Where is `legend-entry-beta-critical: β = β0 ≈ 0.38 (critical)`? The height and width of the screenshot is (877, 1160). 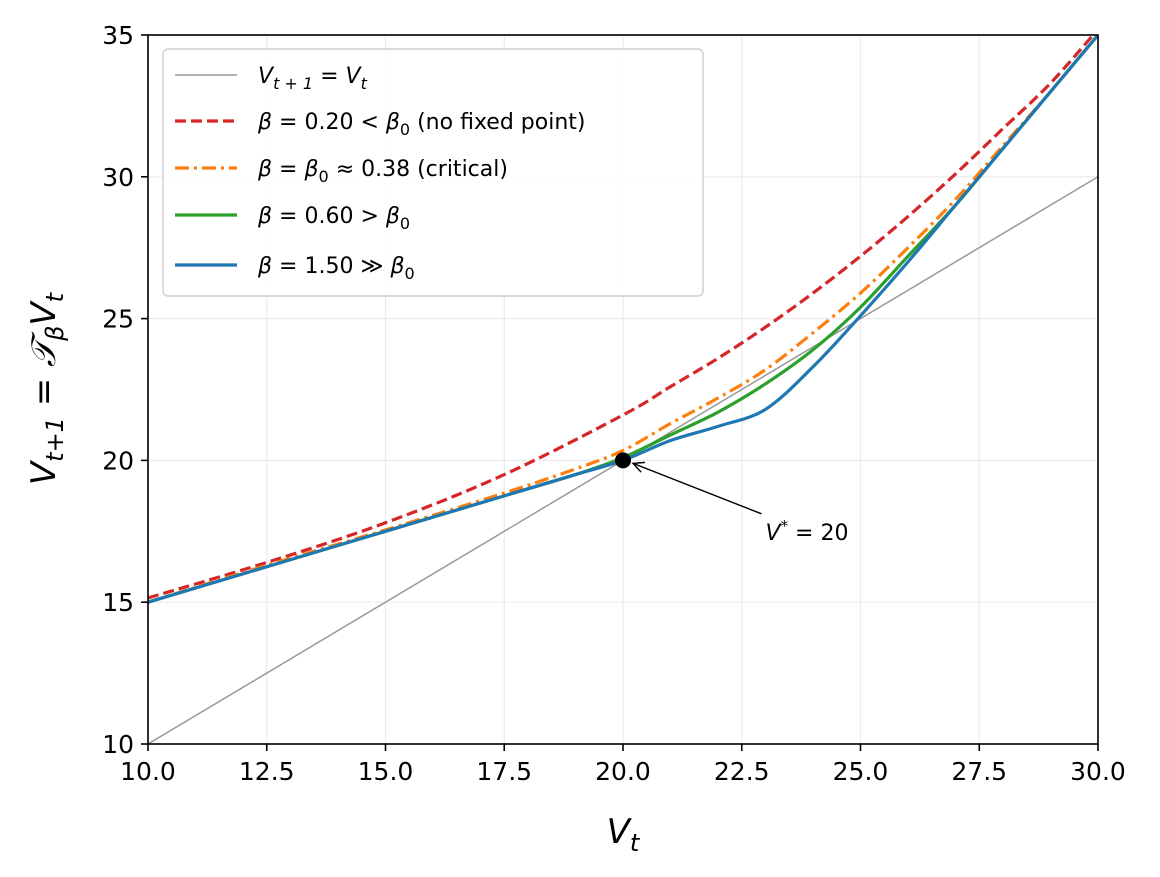 legend-entry-beta-critical: β = β0 ≈ 0.38 (critical) is located at coordinates (341, 171).